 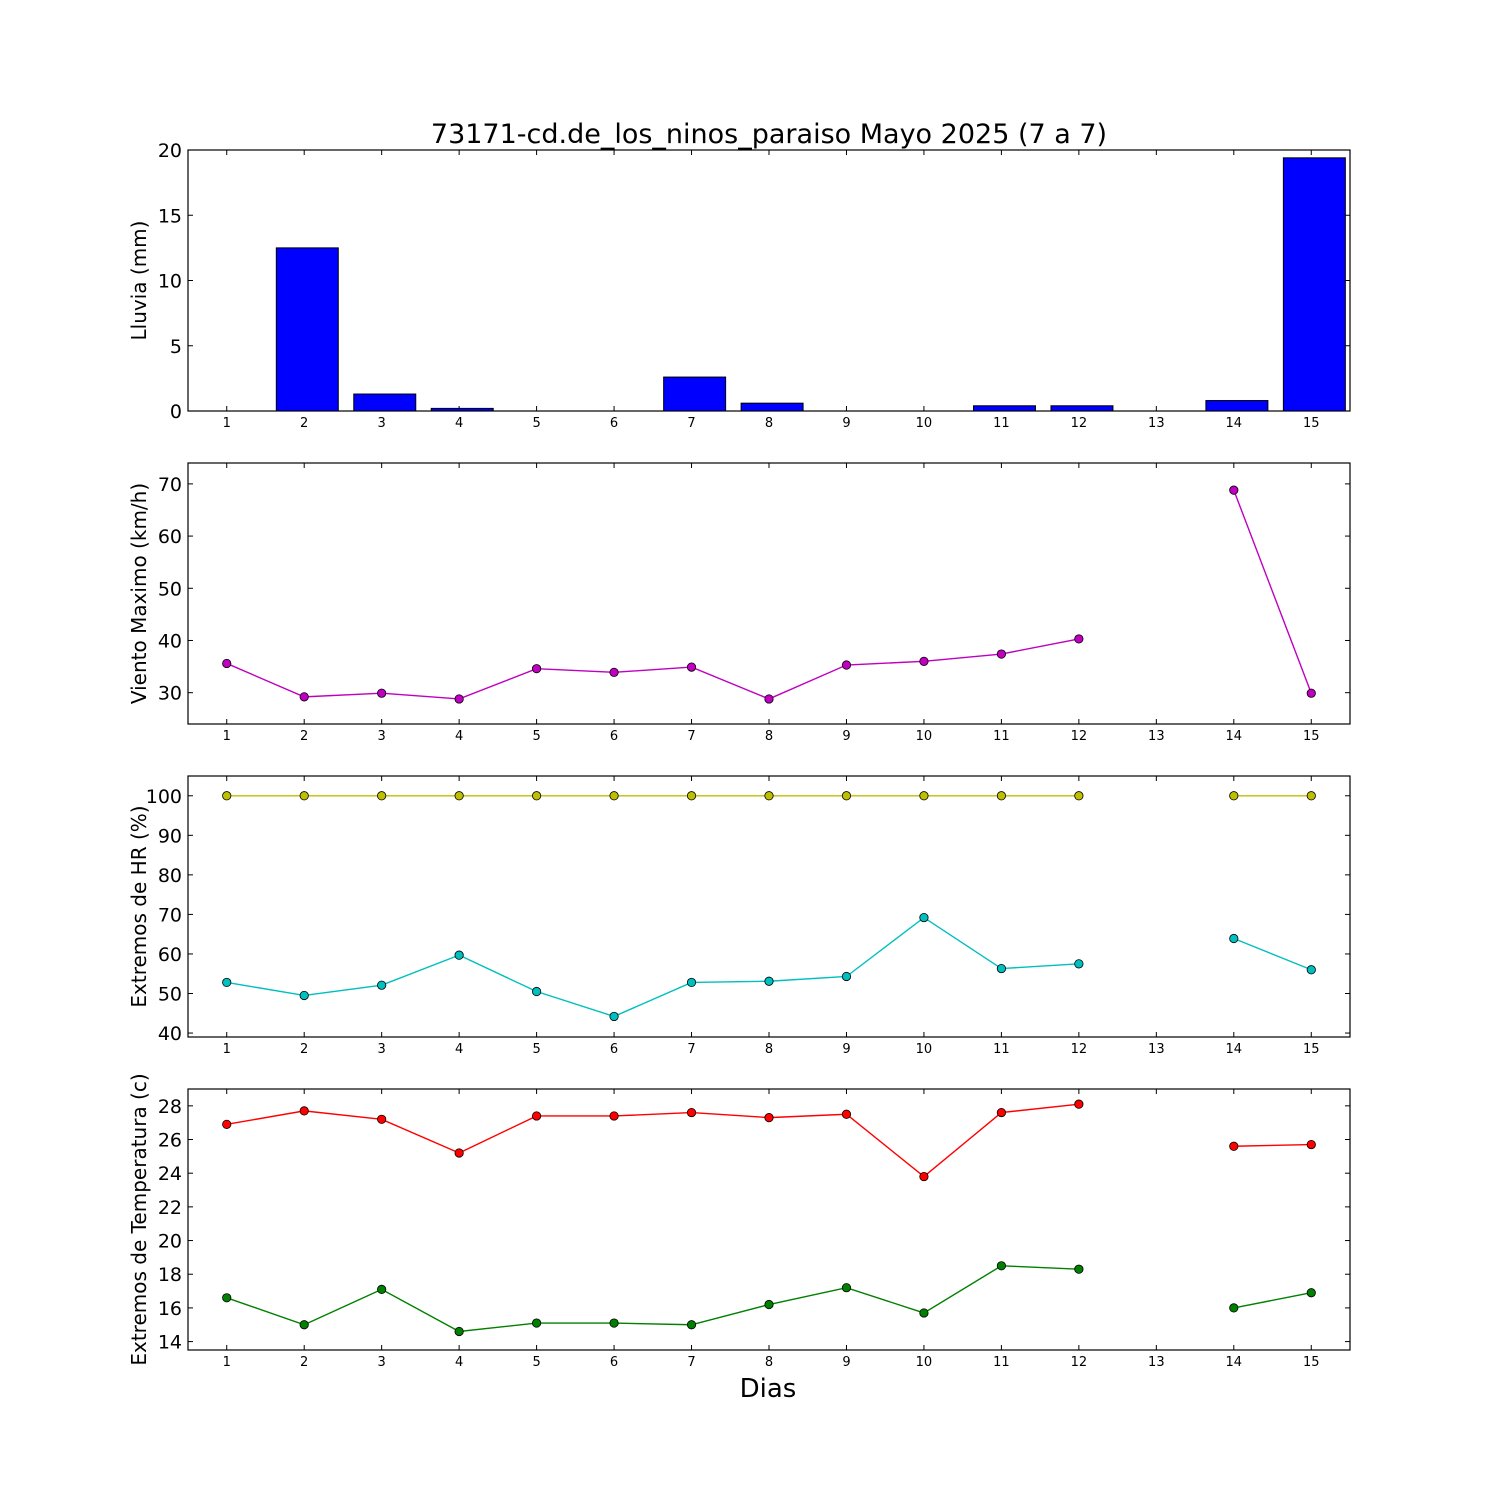 What do you see at coordinates (768, 1389) in the screenshot?
I see `x-axis-label: Dias` at bounding box center [768, 1389].